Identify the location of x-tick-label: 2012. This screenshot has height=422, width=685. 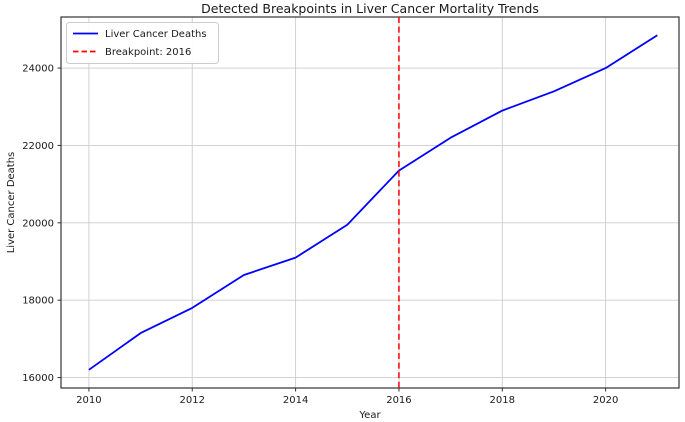
(192, 400).